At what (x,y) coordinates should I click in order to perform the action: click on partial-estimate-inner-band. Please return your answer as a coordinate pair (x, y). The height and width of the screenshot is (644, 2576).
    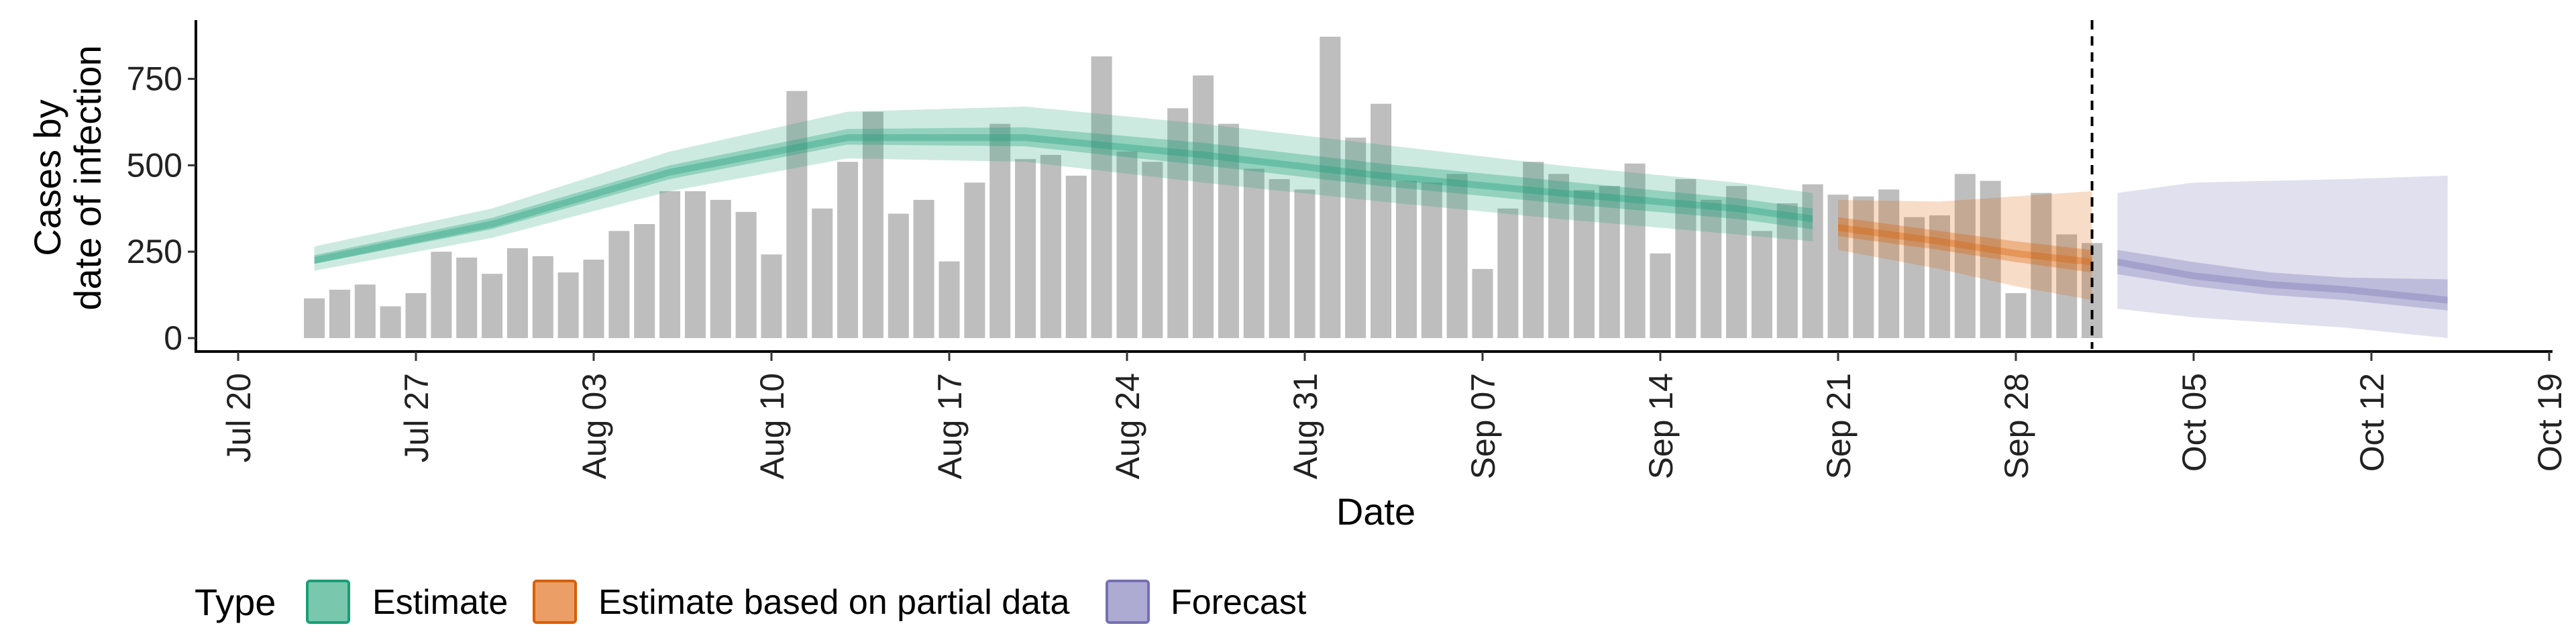
    Looking at the image, I should click on (1965, 245).